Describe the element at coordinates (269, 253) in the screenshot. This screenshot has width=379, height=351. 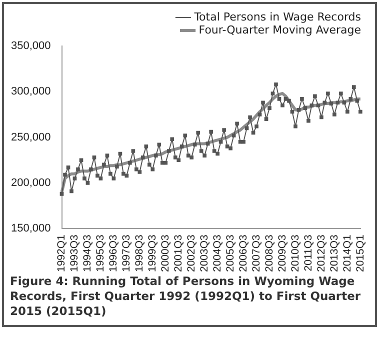
I see `x-tick-label: 2008Q3` at that location.